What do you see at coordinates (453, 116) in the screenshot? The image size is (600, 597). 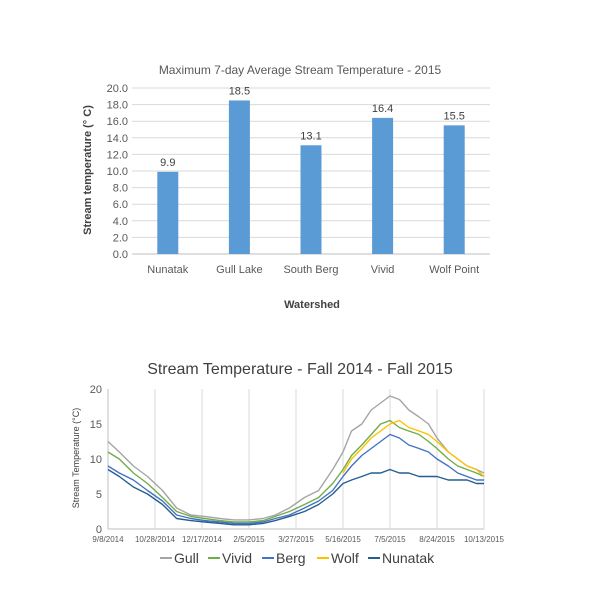 I see `data-label: 15.5` at bounding box center [453, 116].